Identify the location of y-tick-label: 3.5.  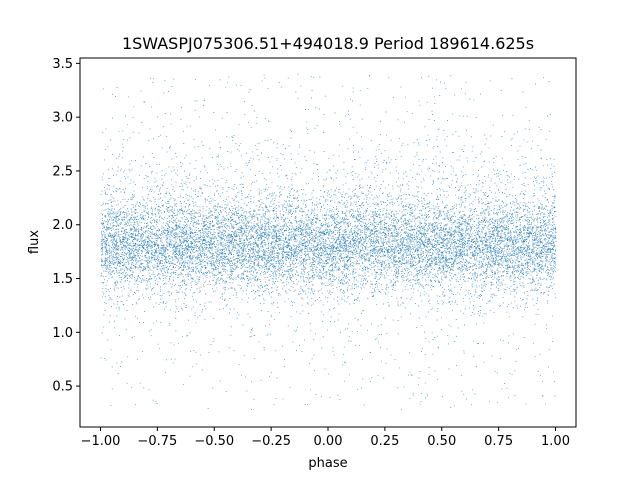
(62, 64).